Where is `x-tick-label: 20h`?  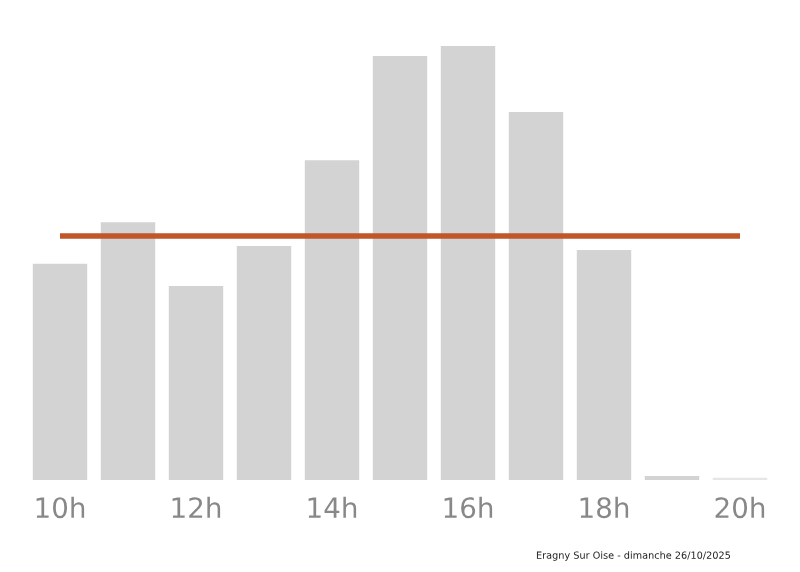 x-tick-label: 20h is located at coordinates (740, 507).